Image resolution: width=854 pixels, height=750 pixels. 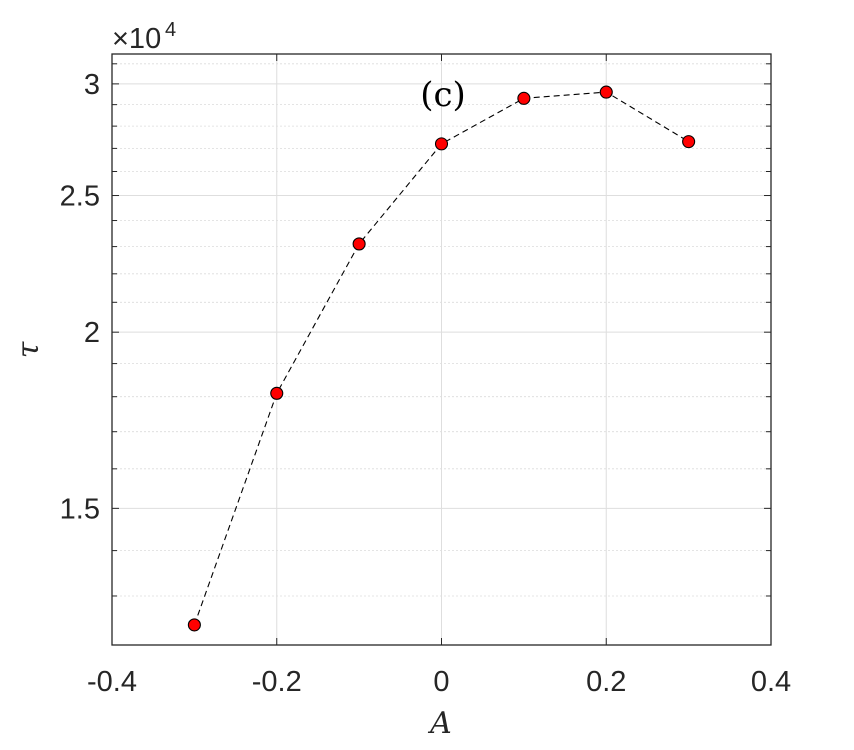 I want to click on x-tick-labels: -0.4 -0.2 0 0.2 0.4, so click(x=439, y=682).